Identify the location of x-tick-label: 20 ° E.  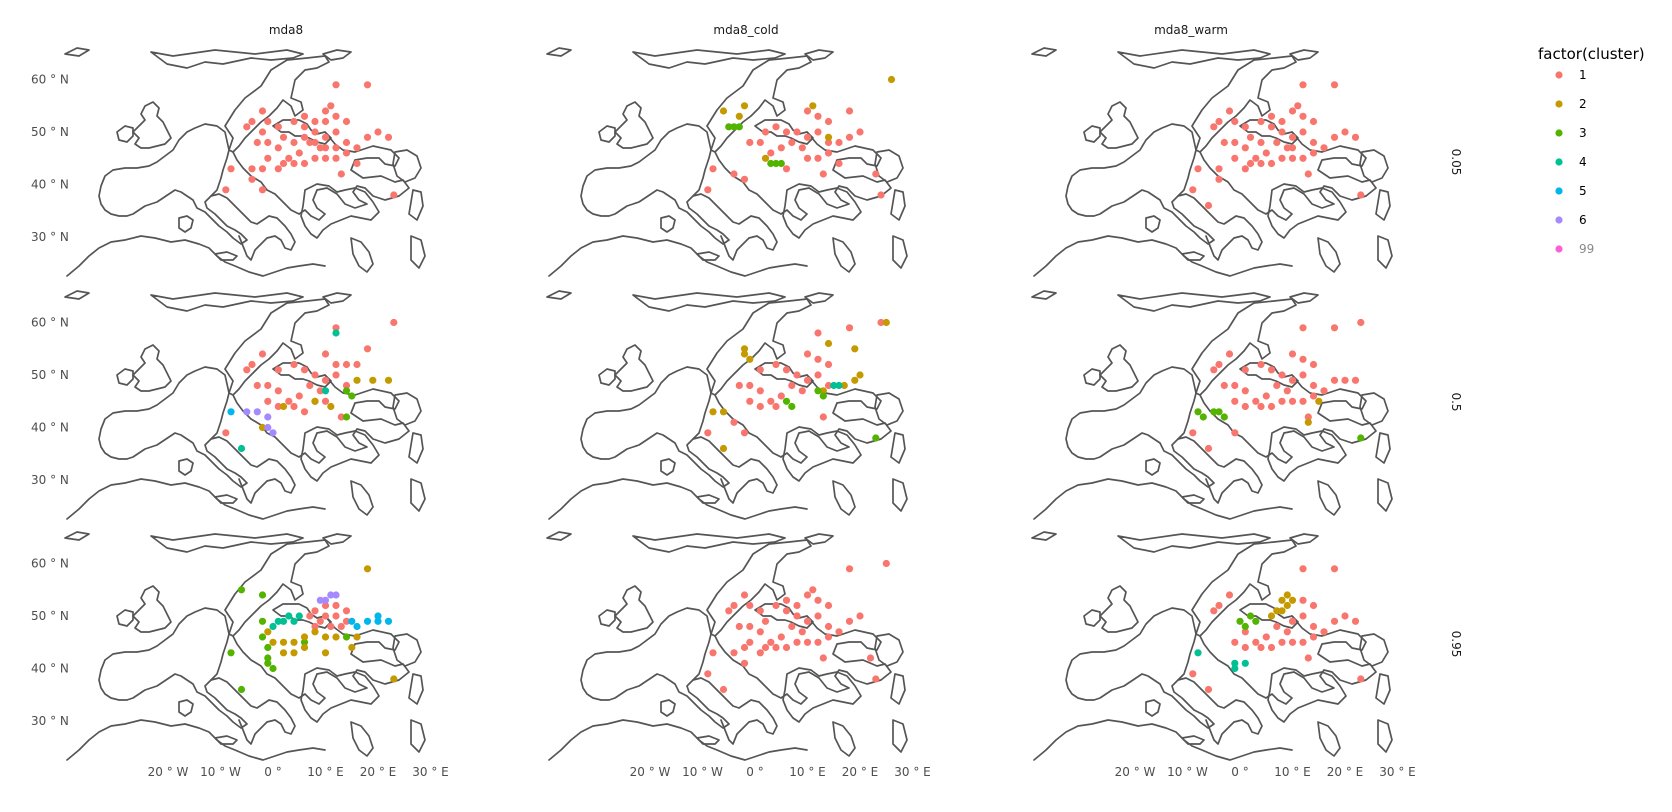
(1345, 772).